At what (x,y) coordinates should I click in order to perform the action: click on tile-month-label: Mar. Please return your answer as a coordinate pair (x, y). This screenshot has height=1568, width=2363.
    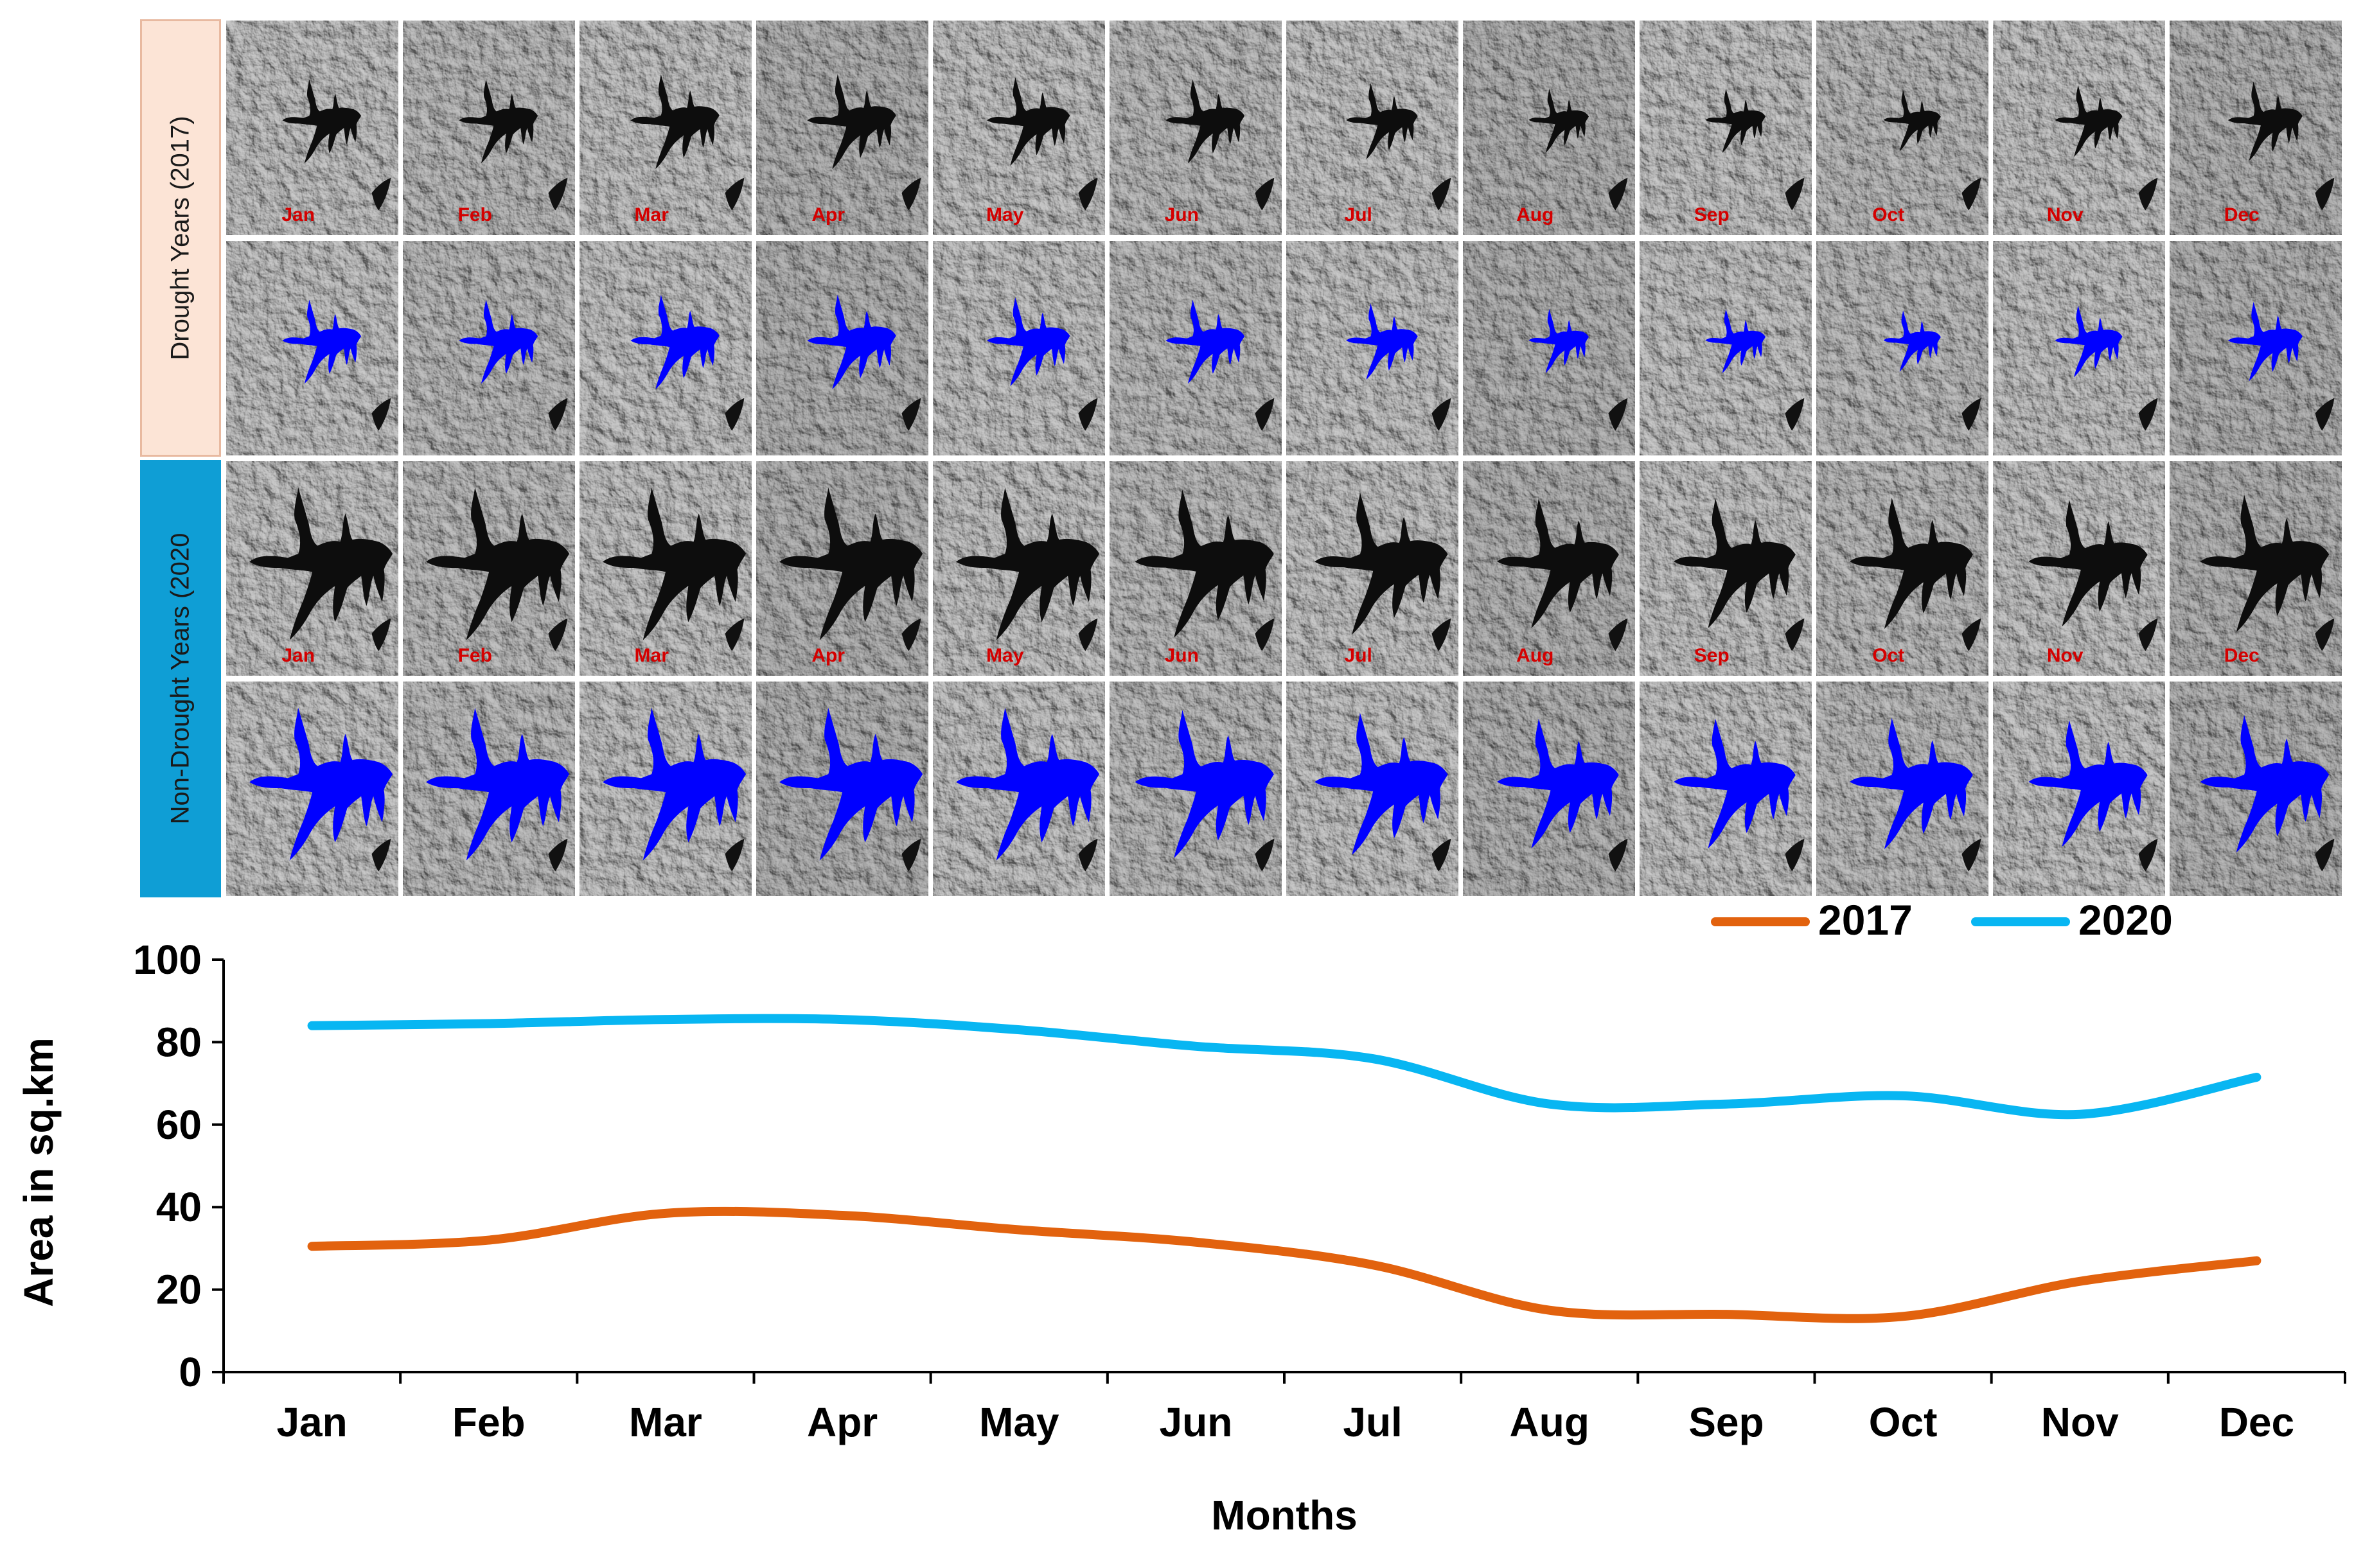
    Looking at the image, I should click on (652, 655).